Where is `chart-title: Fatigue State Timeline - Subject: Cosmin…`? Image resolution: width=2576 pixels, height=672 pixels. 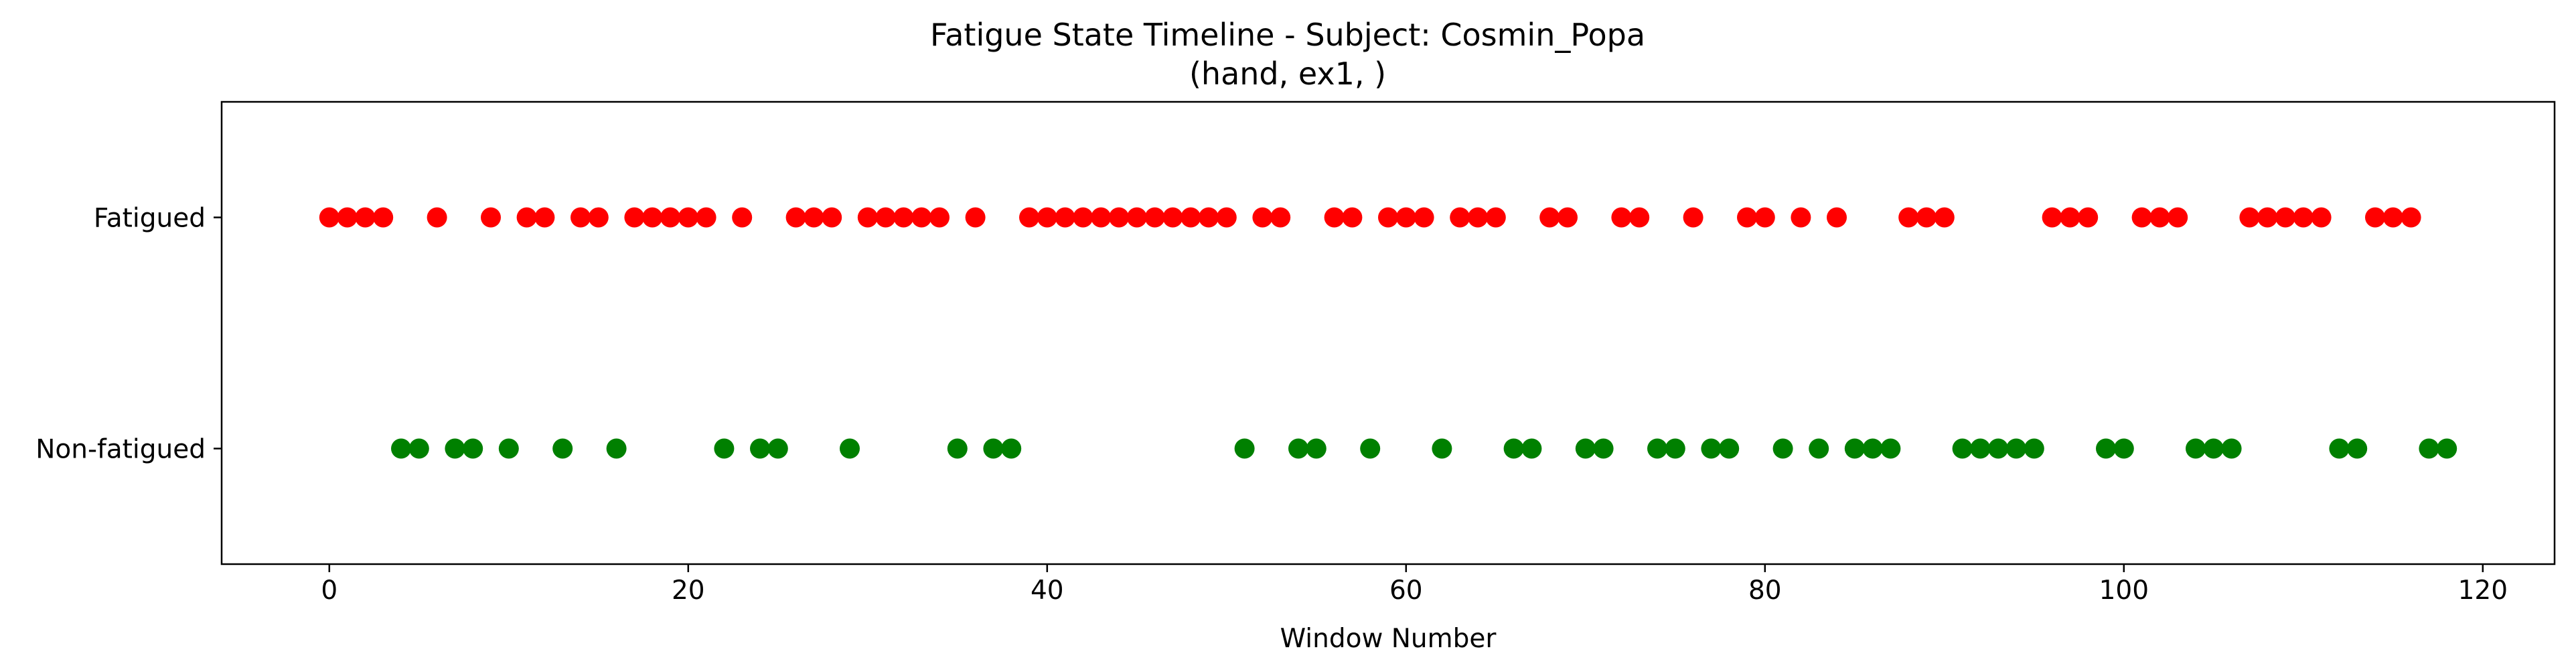
chart-title: Fatigue State Timeline - Subject: Cosmin… is located at coordinates (1287, 35).